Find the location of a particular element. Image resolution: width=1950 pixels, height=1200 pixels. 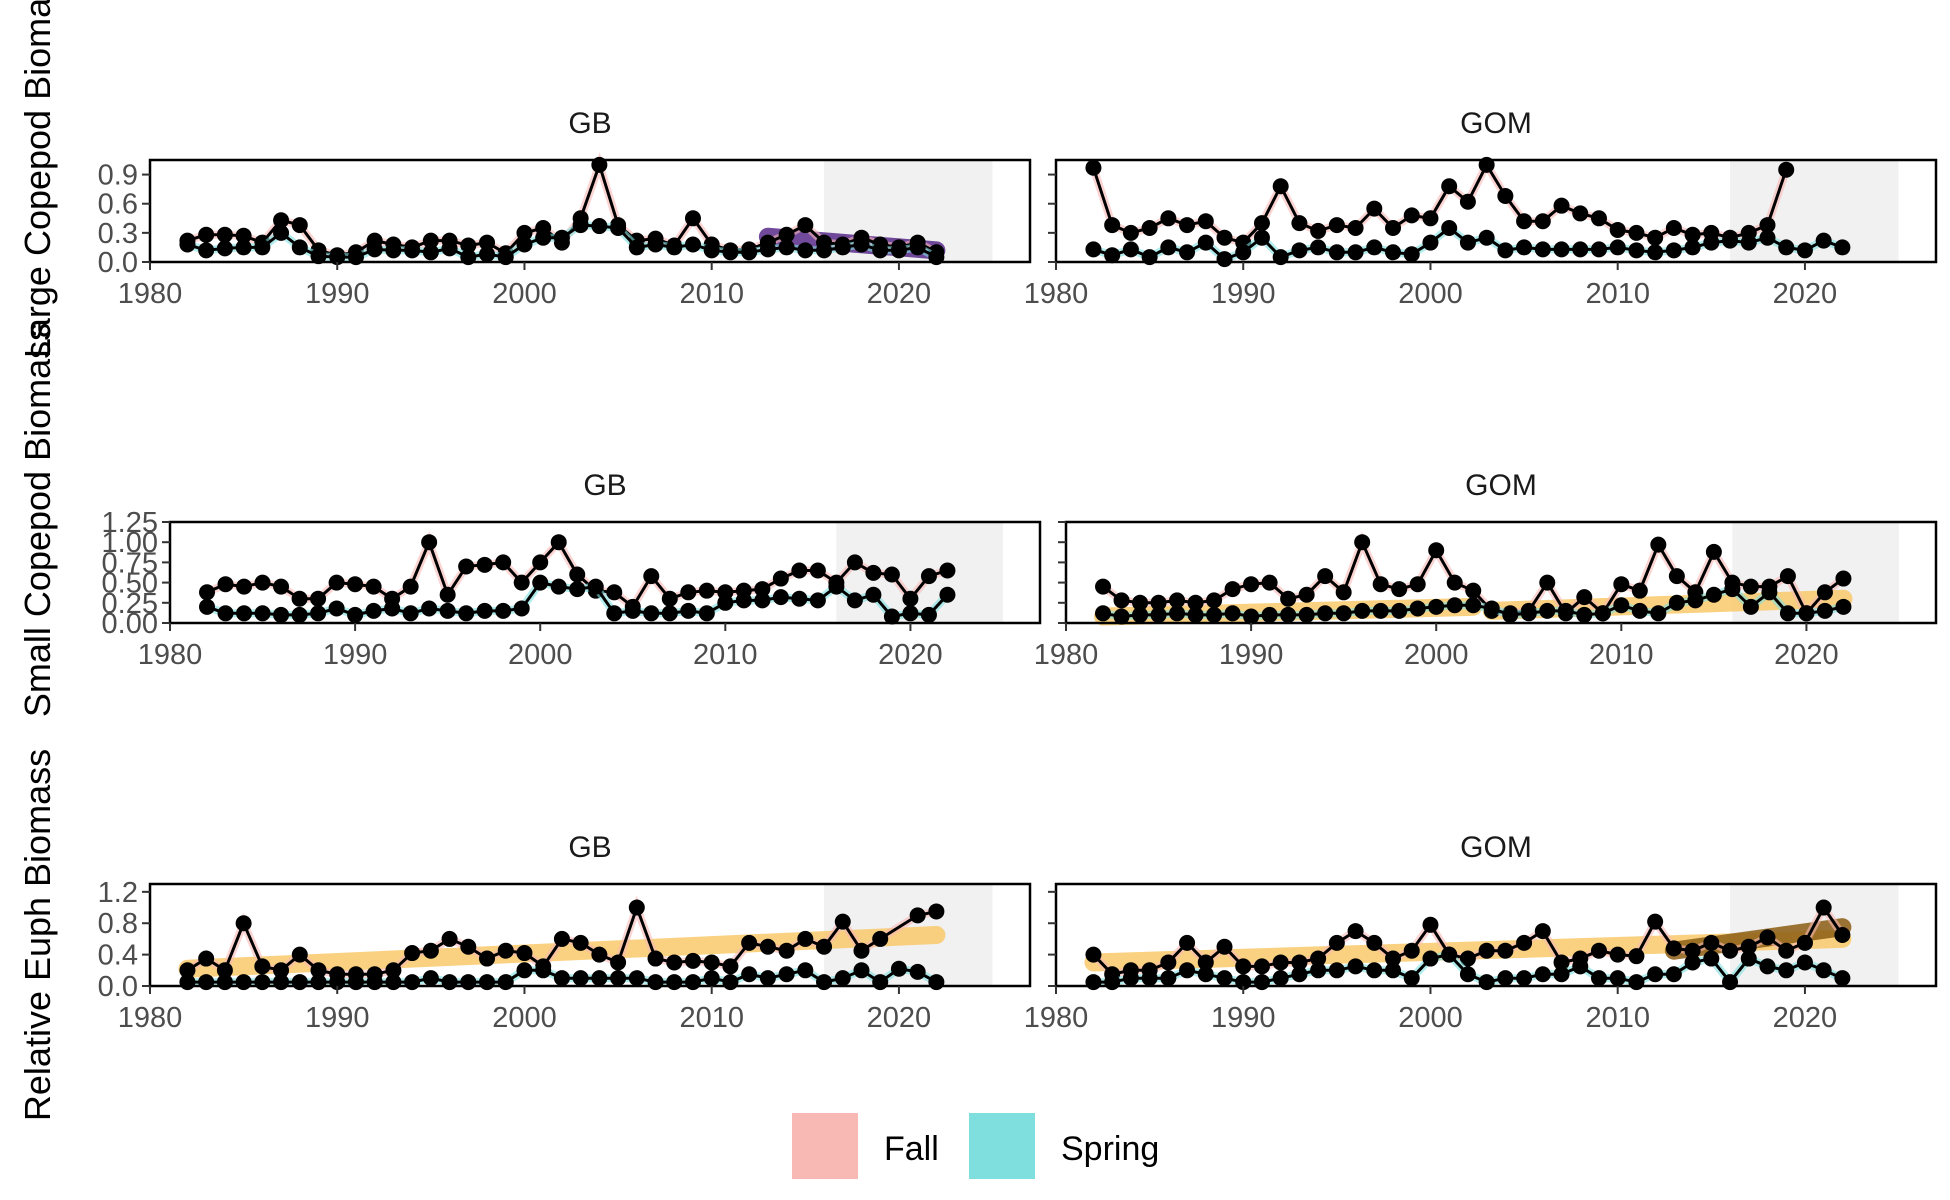

y-tick-label: 1.25 is located at coordinates (130, 523).